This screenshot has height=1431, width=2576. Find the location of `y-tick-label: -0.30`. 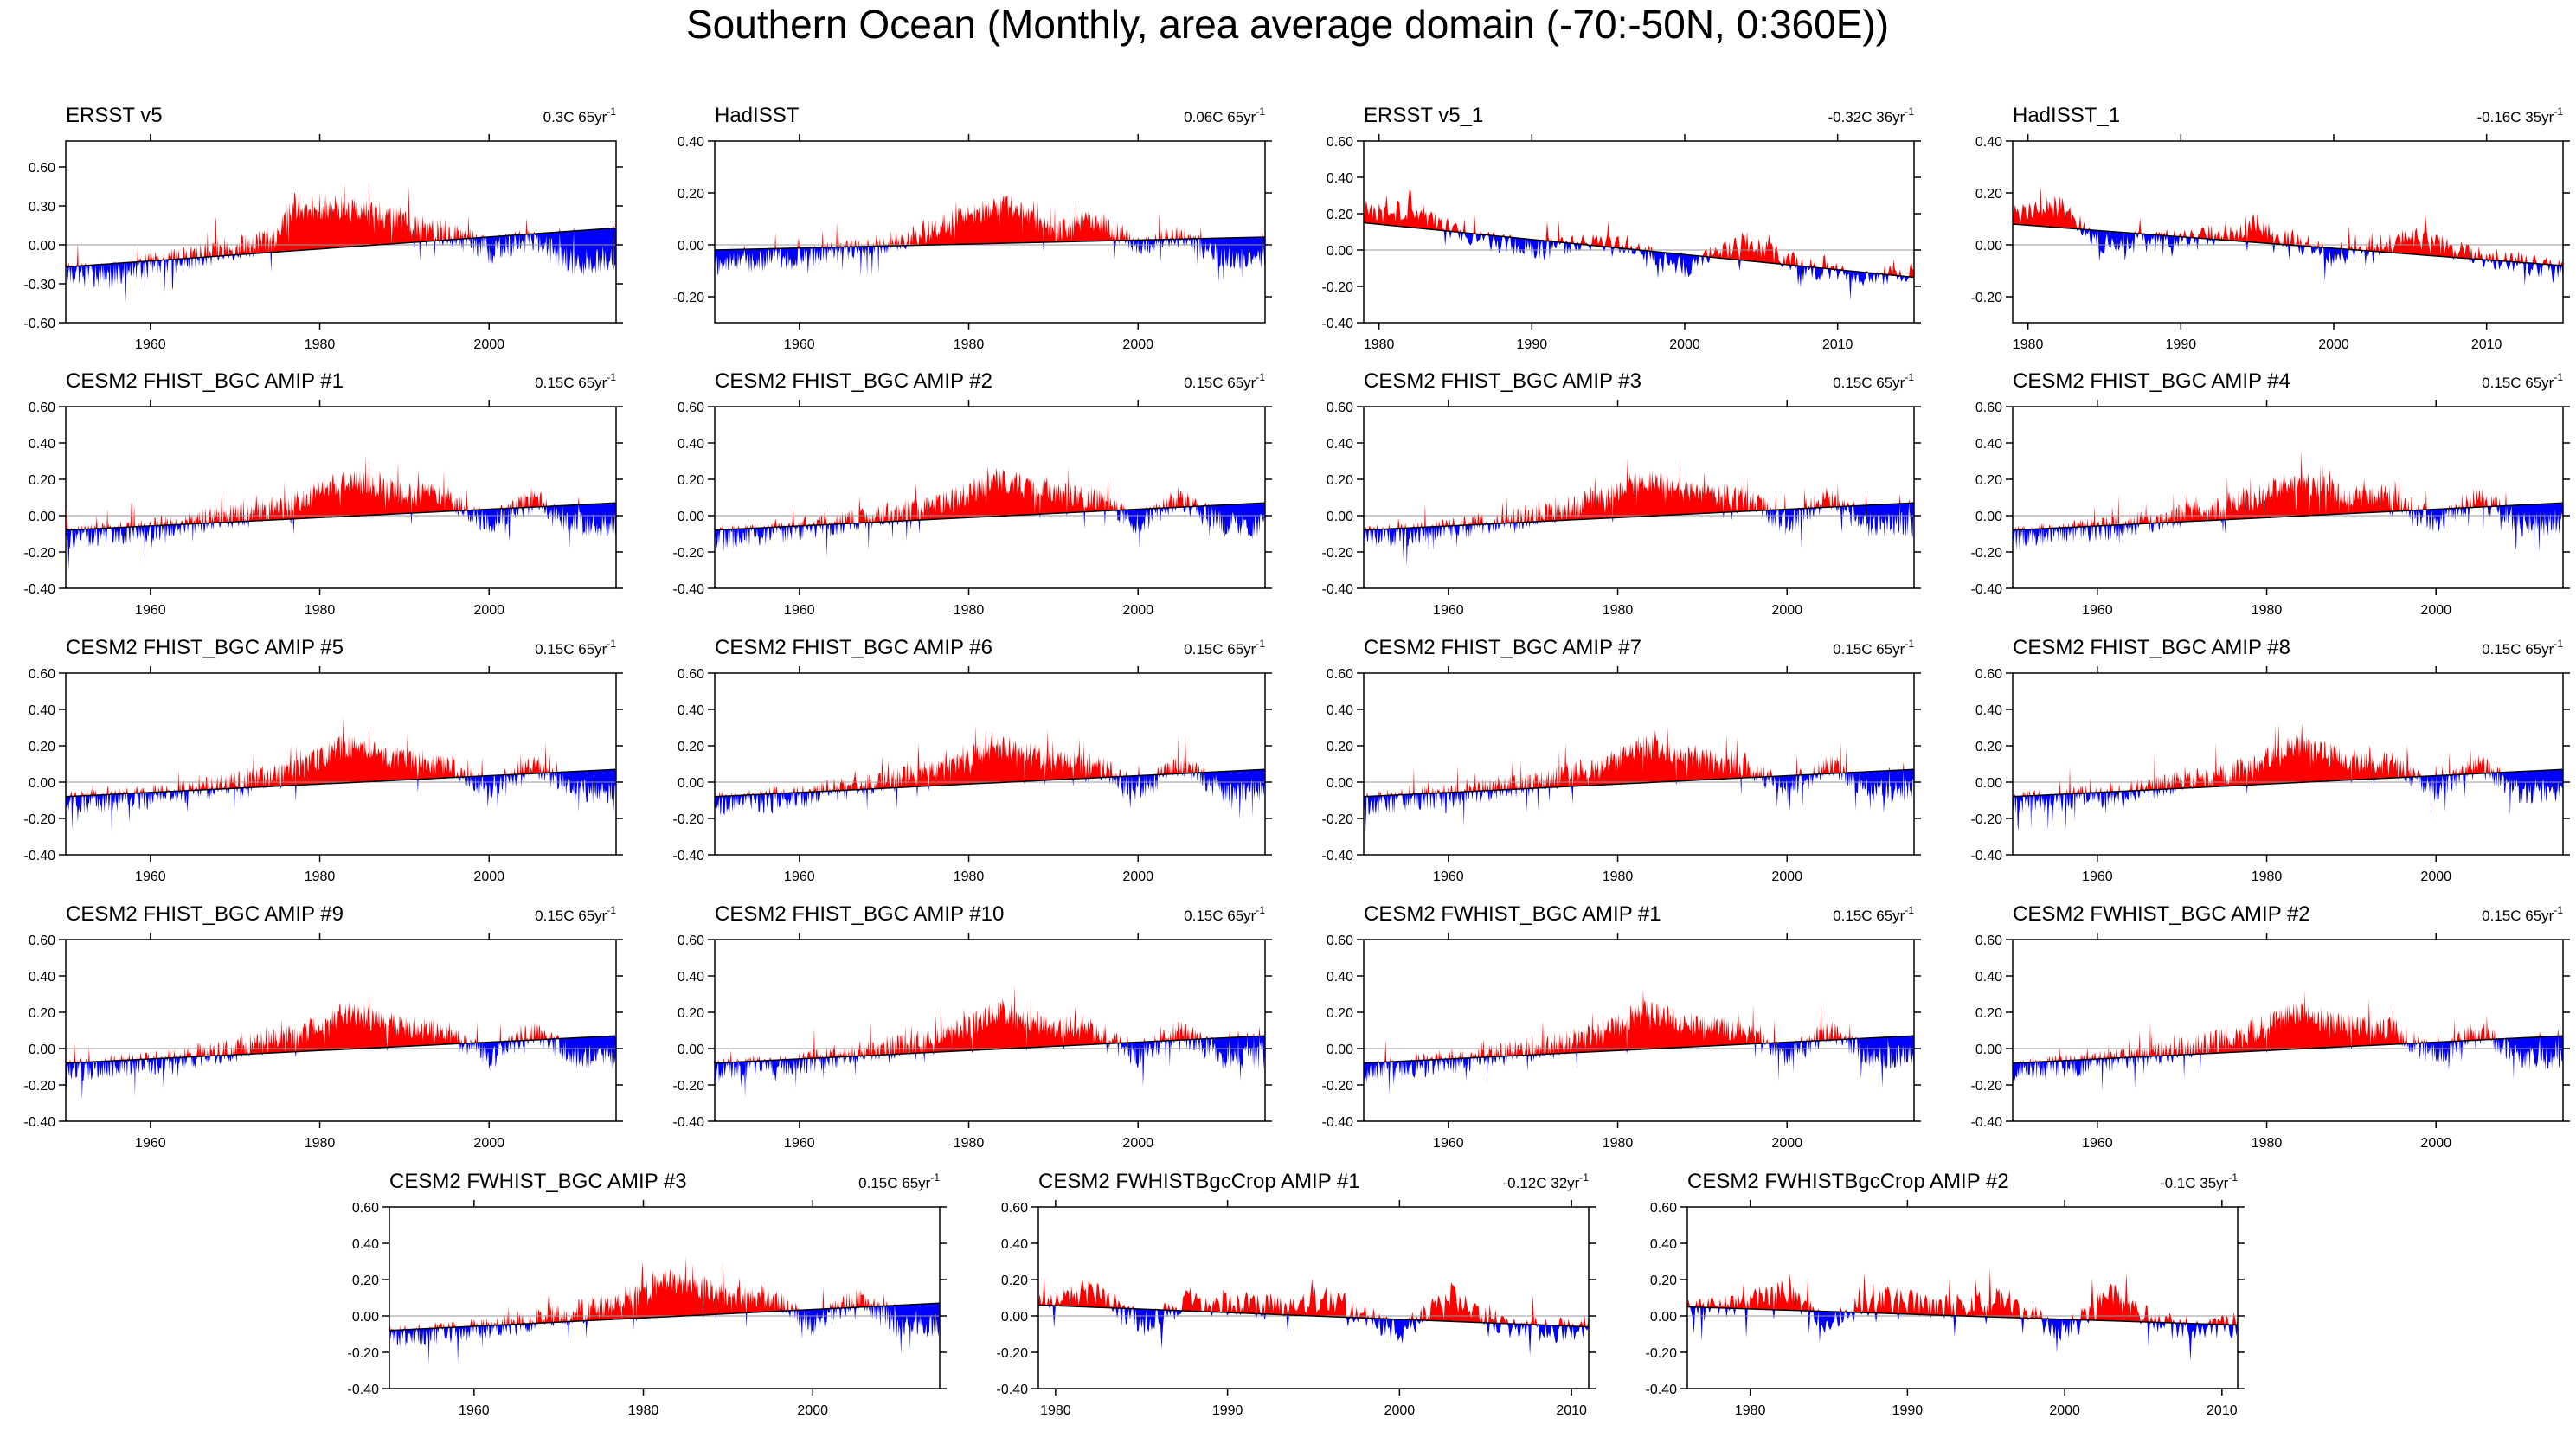

y-tick-label: -0.30 is located at coordinates (40, 285).